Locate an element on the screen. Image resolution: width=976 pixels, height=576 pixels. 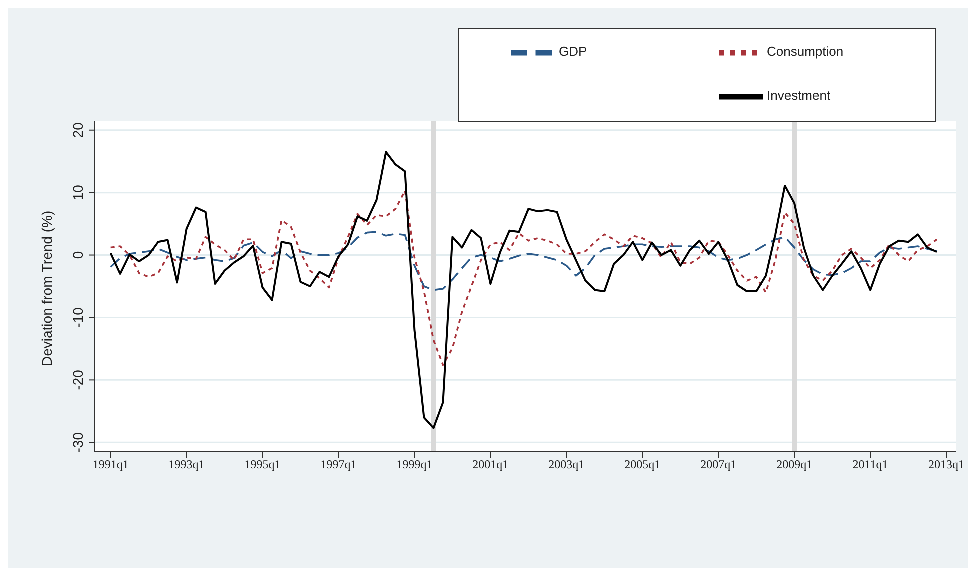
x-tick-label: 2005q1 is located at coordinates (642, 465).